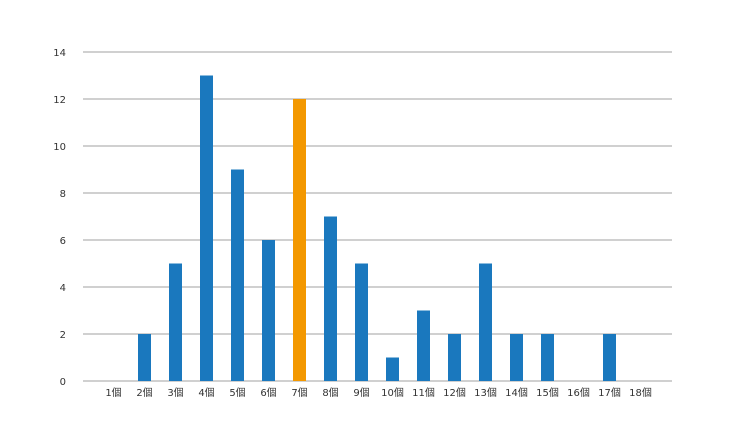 The image size is (733, 444). What do you see at coordinates (268, 392) in the screenshot?
I see `x-tick-label: 6個` at bounding box center [268, 392].